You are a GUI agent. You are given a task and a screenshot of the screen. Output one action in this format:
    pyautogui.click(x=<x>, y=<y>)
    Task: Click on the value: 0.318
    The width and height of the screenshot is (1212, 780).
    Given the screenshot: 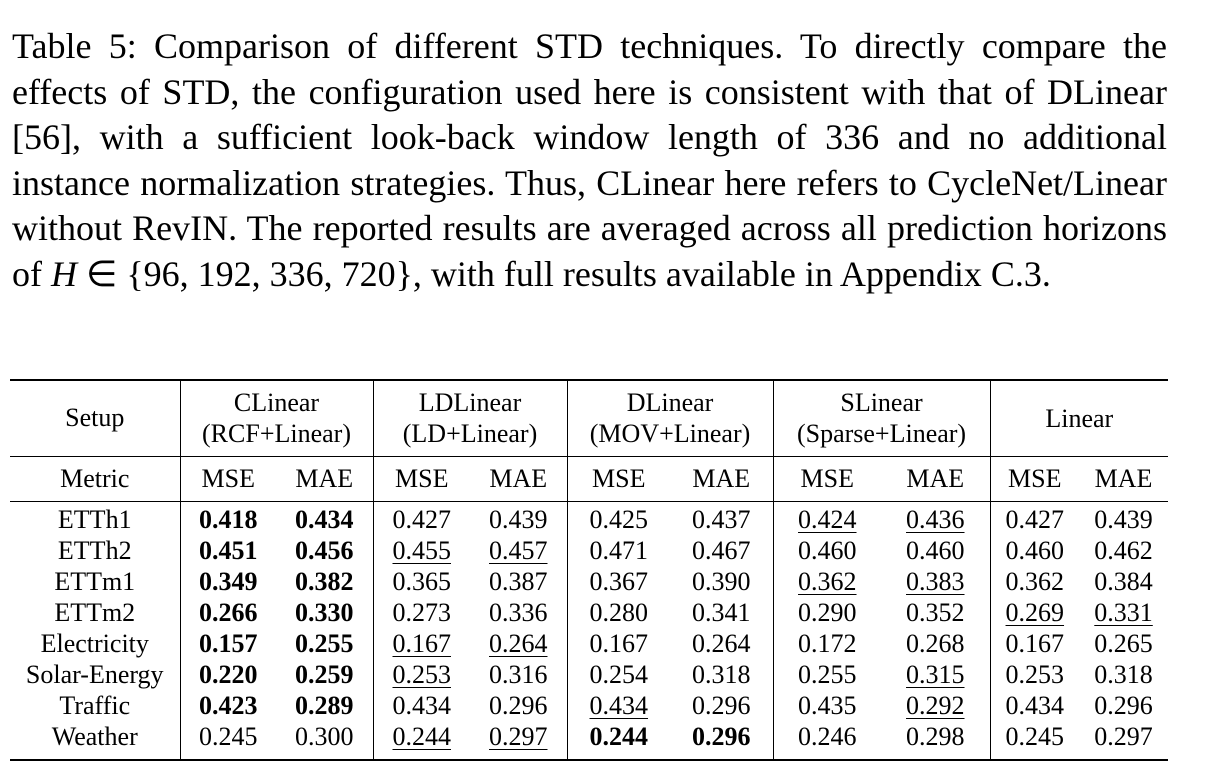 What is the action you would take?
    pyautogui.click(x=1123, y=674)
    